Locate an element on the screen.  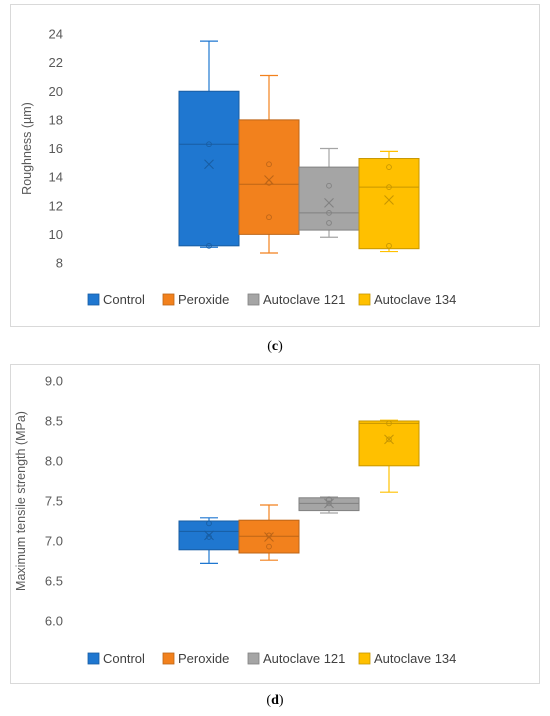
y-tick-label: 16 is located at coordinates (56, 148).